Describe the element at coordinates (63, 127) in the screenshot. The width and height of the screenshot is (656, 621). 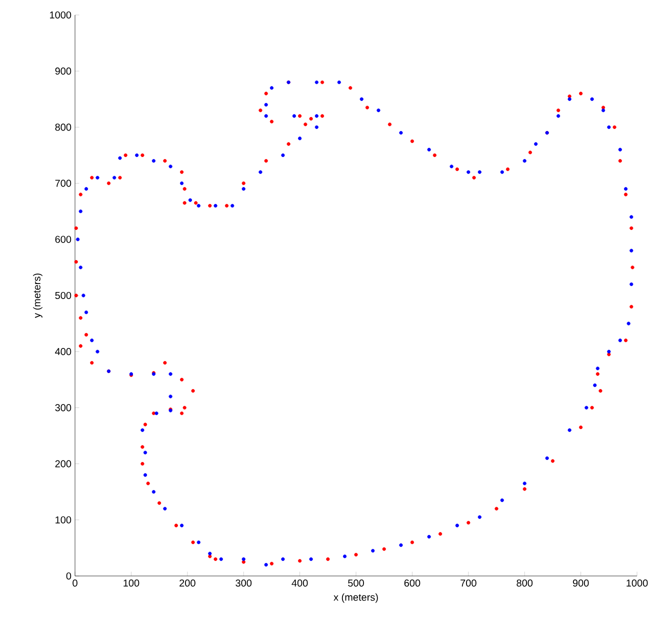
I see `y-tick-label: 800` at that location.